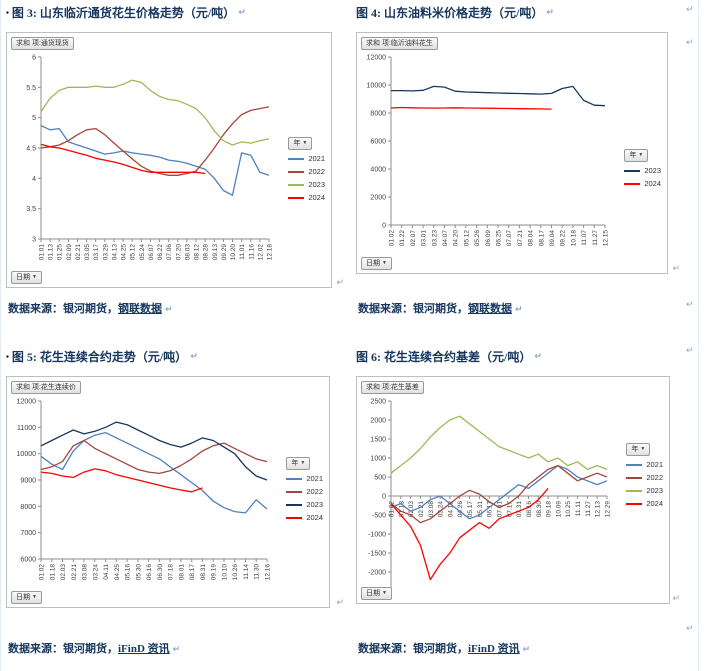  Describe the element at coordinates (399, 44) in the screenshot. I see `pivot-value-field-button: 求和 项:临沂油料花生` at that location.